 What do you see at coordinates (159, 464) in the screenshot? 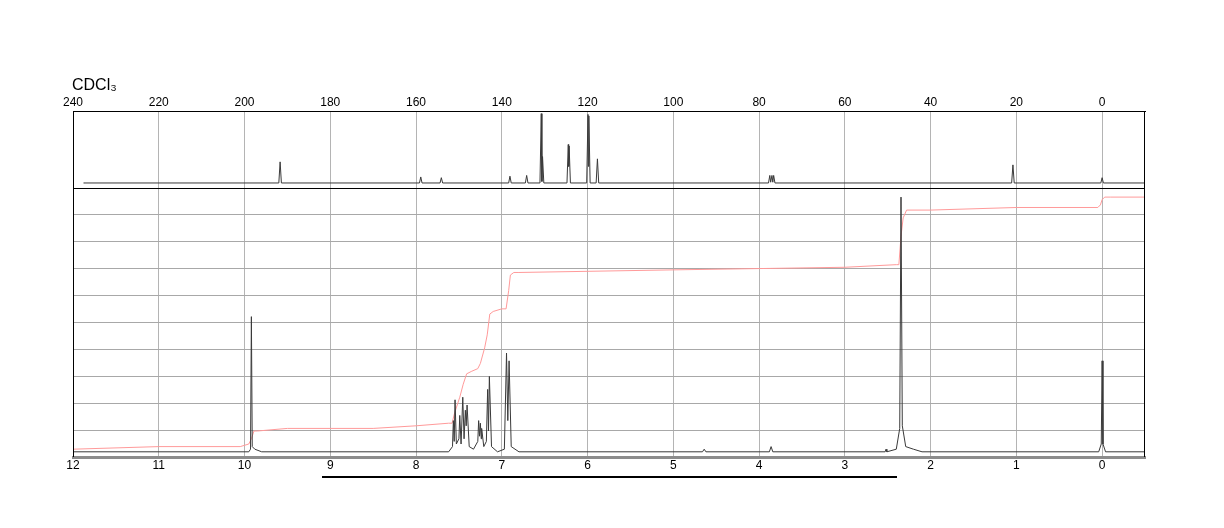
I see `x-tick-label: 11` at bounding box center [159, 464].